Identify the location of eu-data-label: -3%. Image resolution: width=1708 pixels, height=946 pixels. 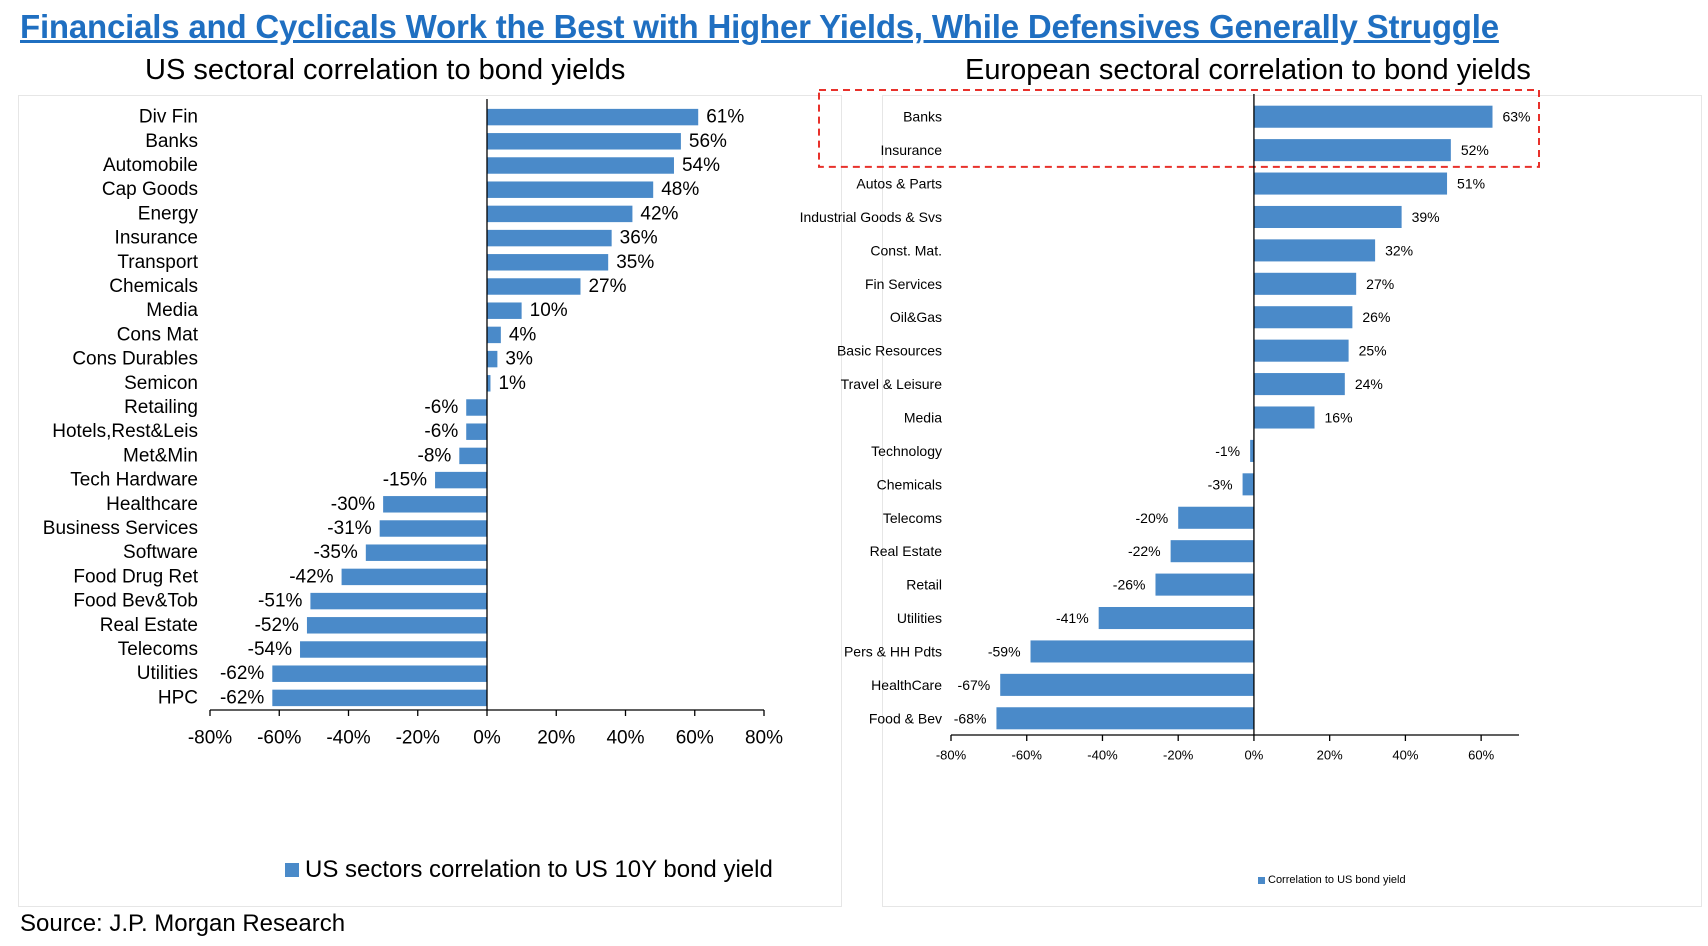
(1220, 484).